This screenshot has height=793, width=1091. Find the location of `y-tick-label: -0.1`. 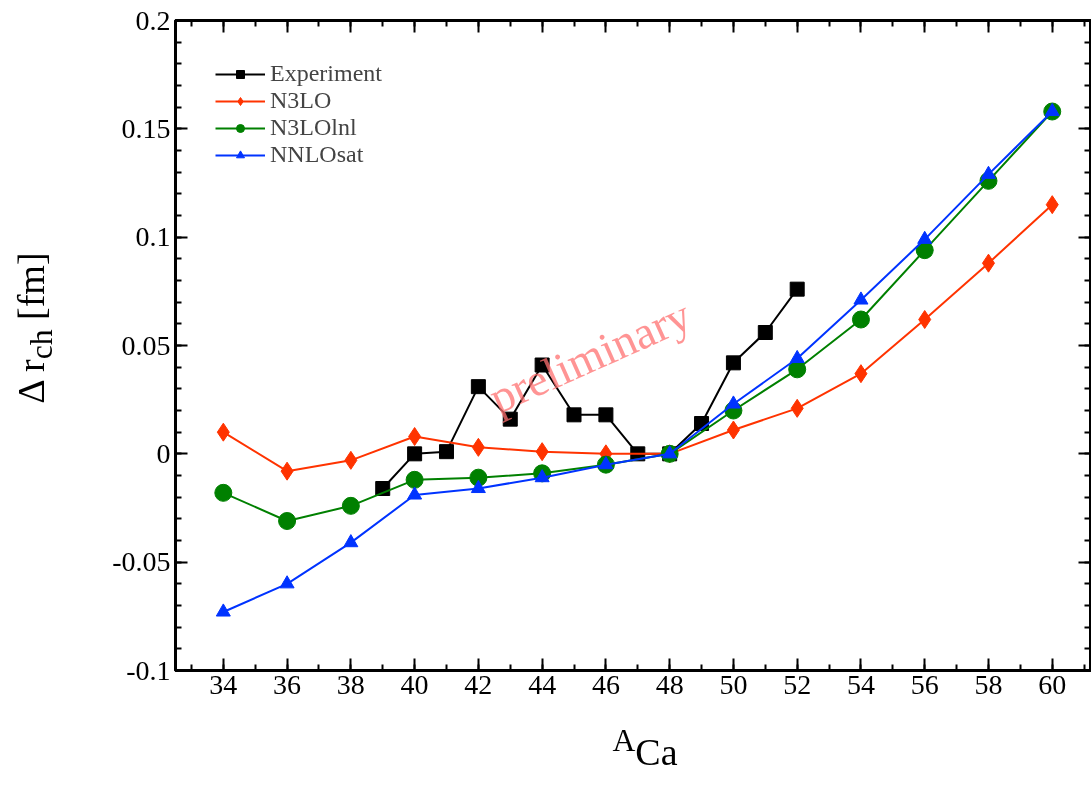

y-tick-label: -0.1 is located at coordinates (148, 670).